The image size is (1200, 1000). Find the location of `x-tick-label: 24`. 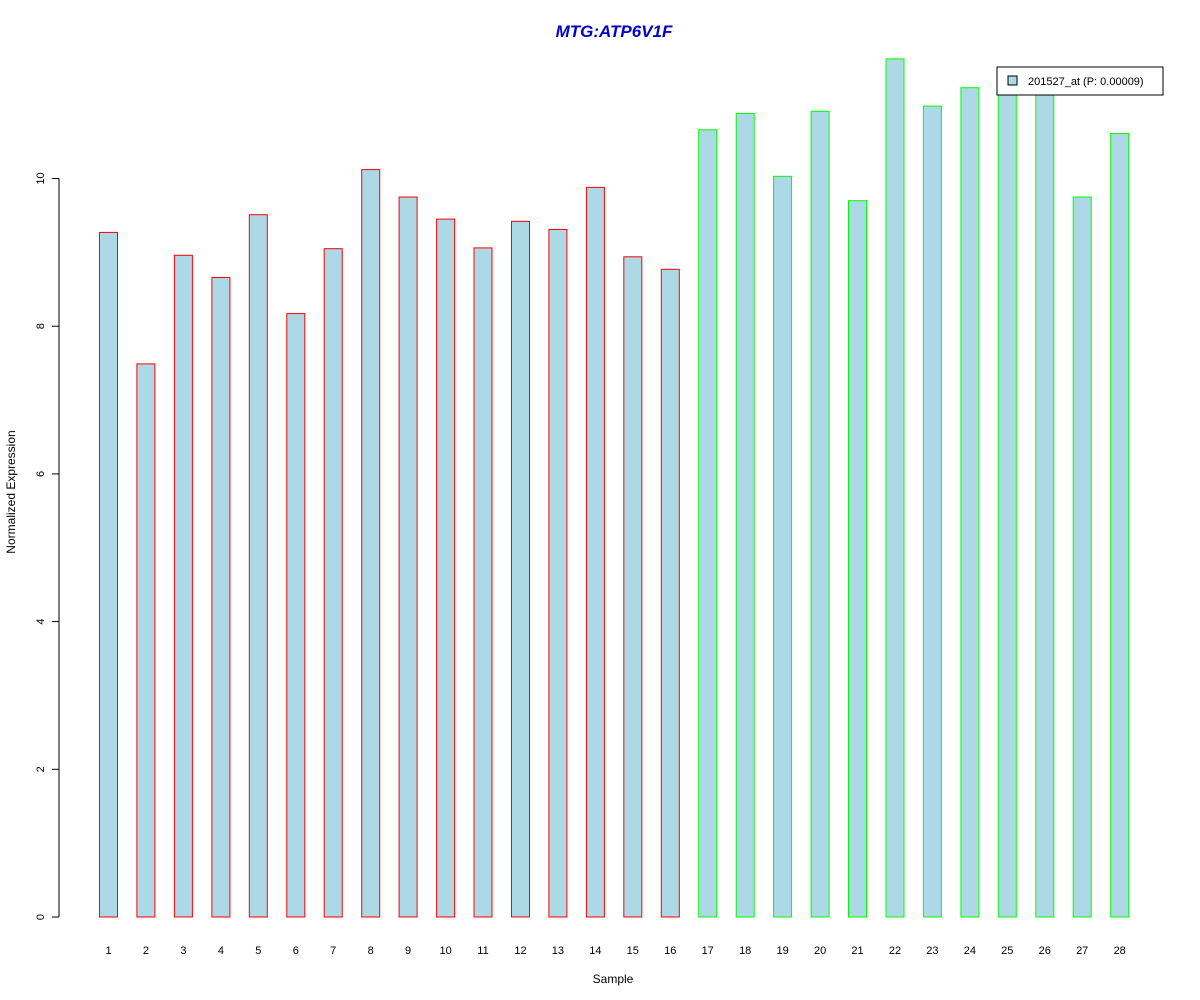

x-tick-label: 24 is located at coordinates (970, 951).